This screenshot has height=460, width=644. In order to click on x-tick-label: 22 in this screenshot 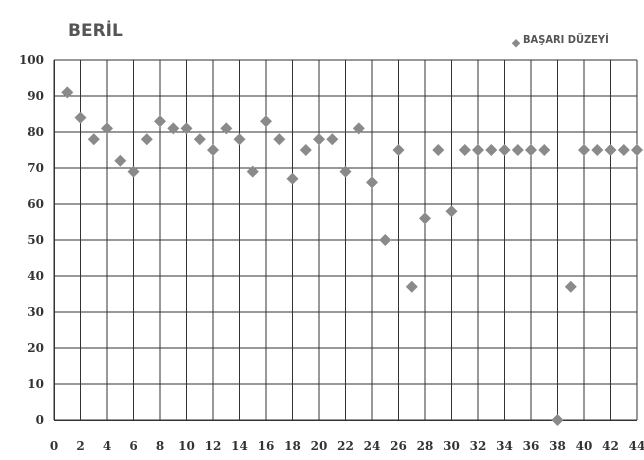, I will do `click(345, 446)`.